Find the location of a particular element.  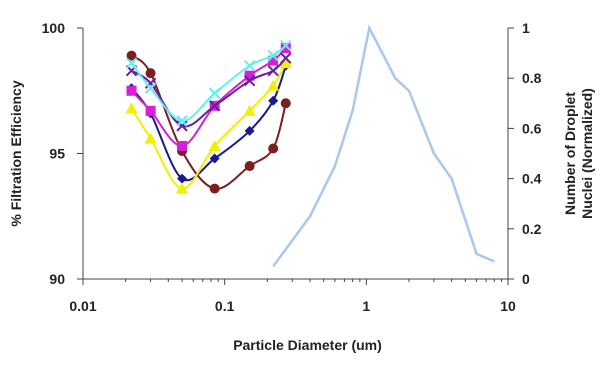

y-right-tick-label: 0 is located at coordinates (526, 279).